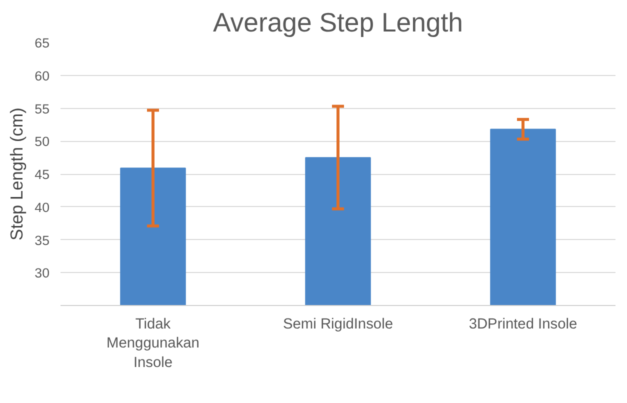 The width and height of the screenshot is (627, 403). Describe the element at coordinates (42, 207) in the screenshot. I see `y-tick-label: 40` at that location.